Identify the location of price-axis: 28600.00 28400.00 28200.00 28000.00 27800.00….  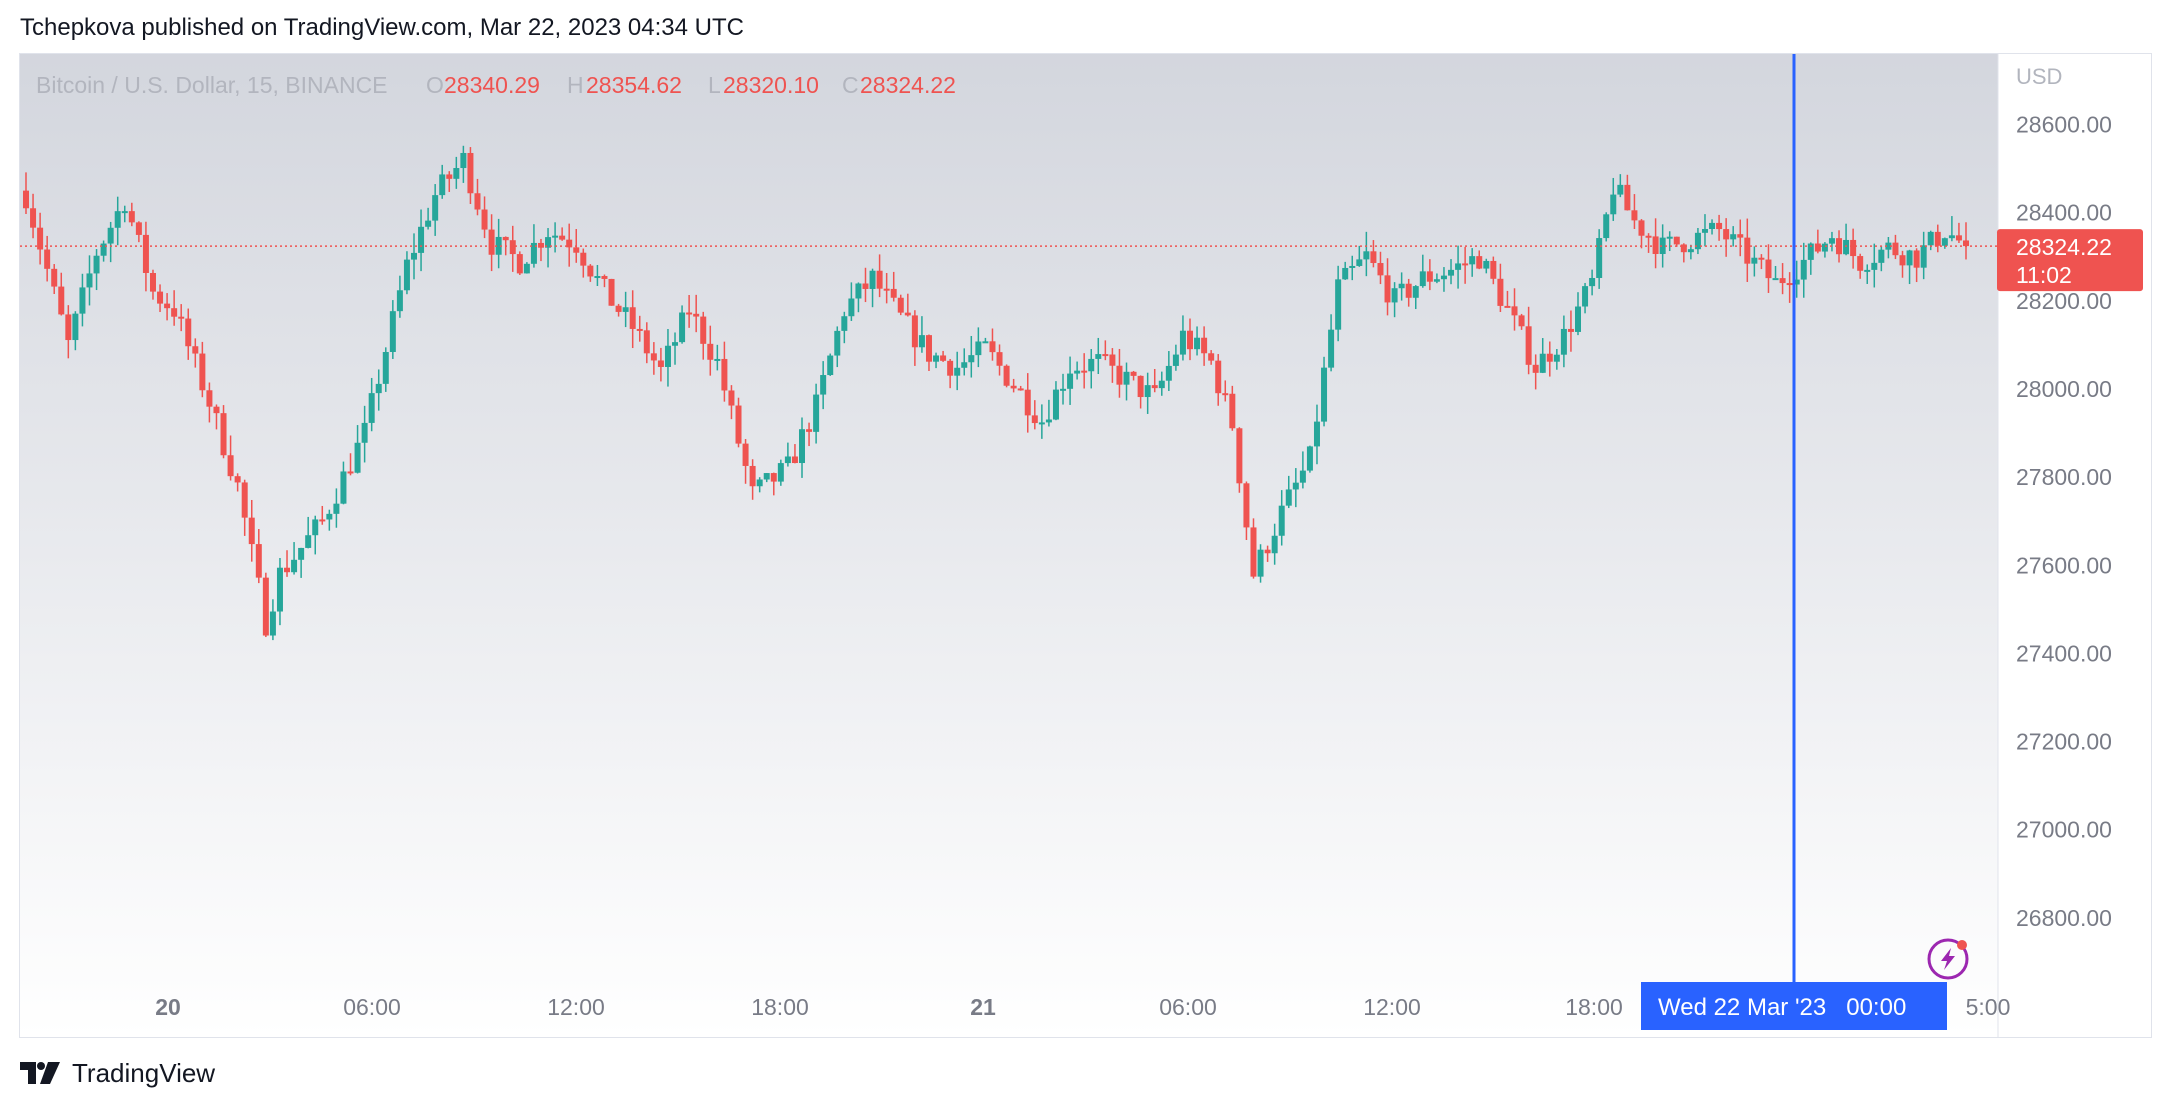
(2064, 521).